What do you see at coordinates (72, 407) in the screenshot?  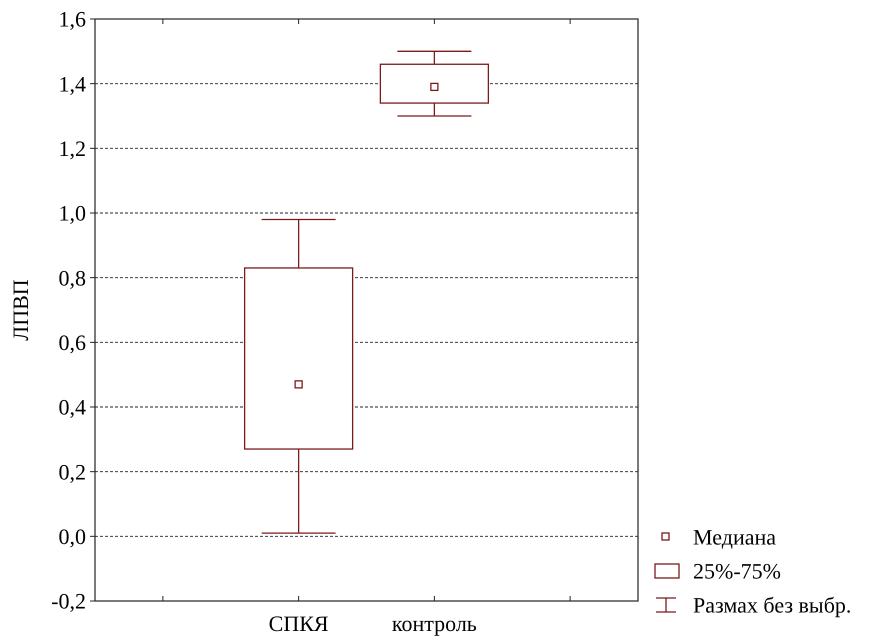 I see `y-tick-label: 0,4` at bounding box center [72, 407].